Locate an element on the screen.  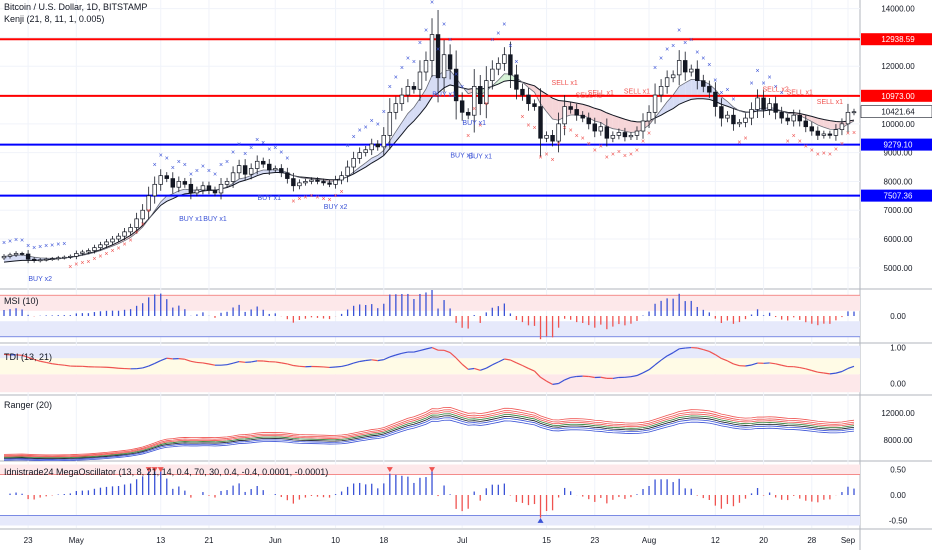
time-tick-label: 18 is located at coordinates (383, 540).